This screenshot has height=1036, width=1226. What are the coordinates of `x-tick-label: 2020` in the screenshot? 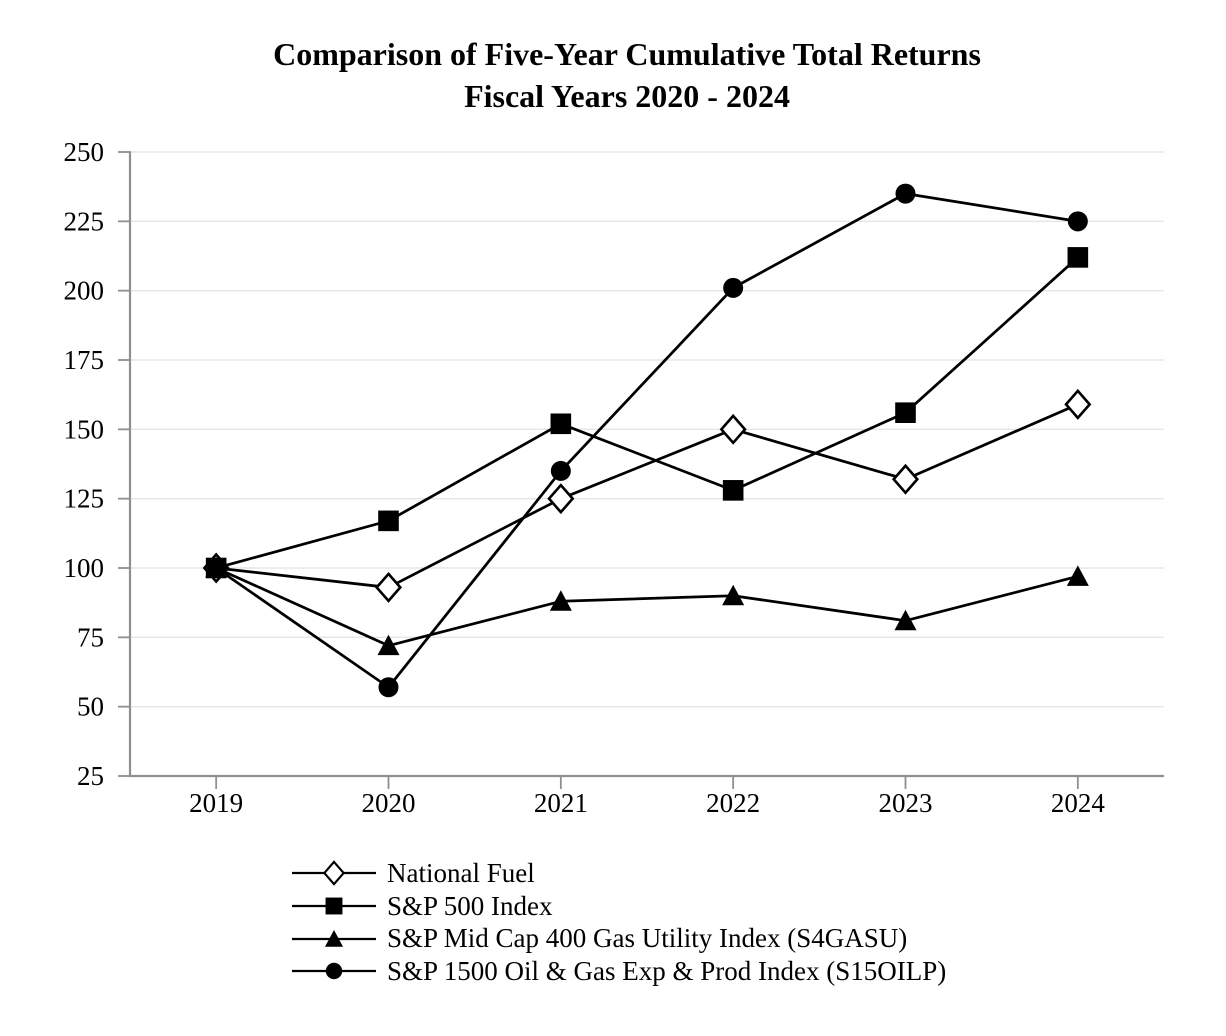 It's located at (389, 803).